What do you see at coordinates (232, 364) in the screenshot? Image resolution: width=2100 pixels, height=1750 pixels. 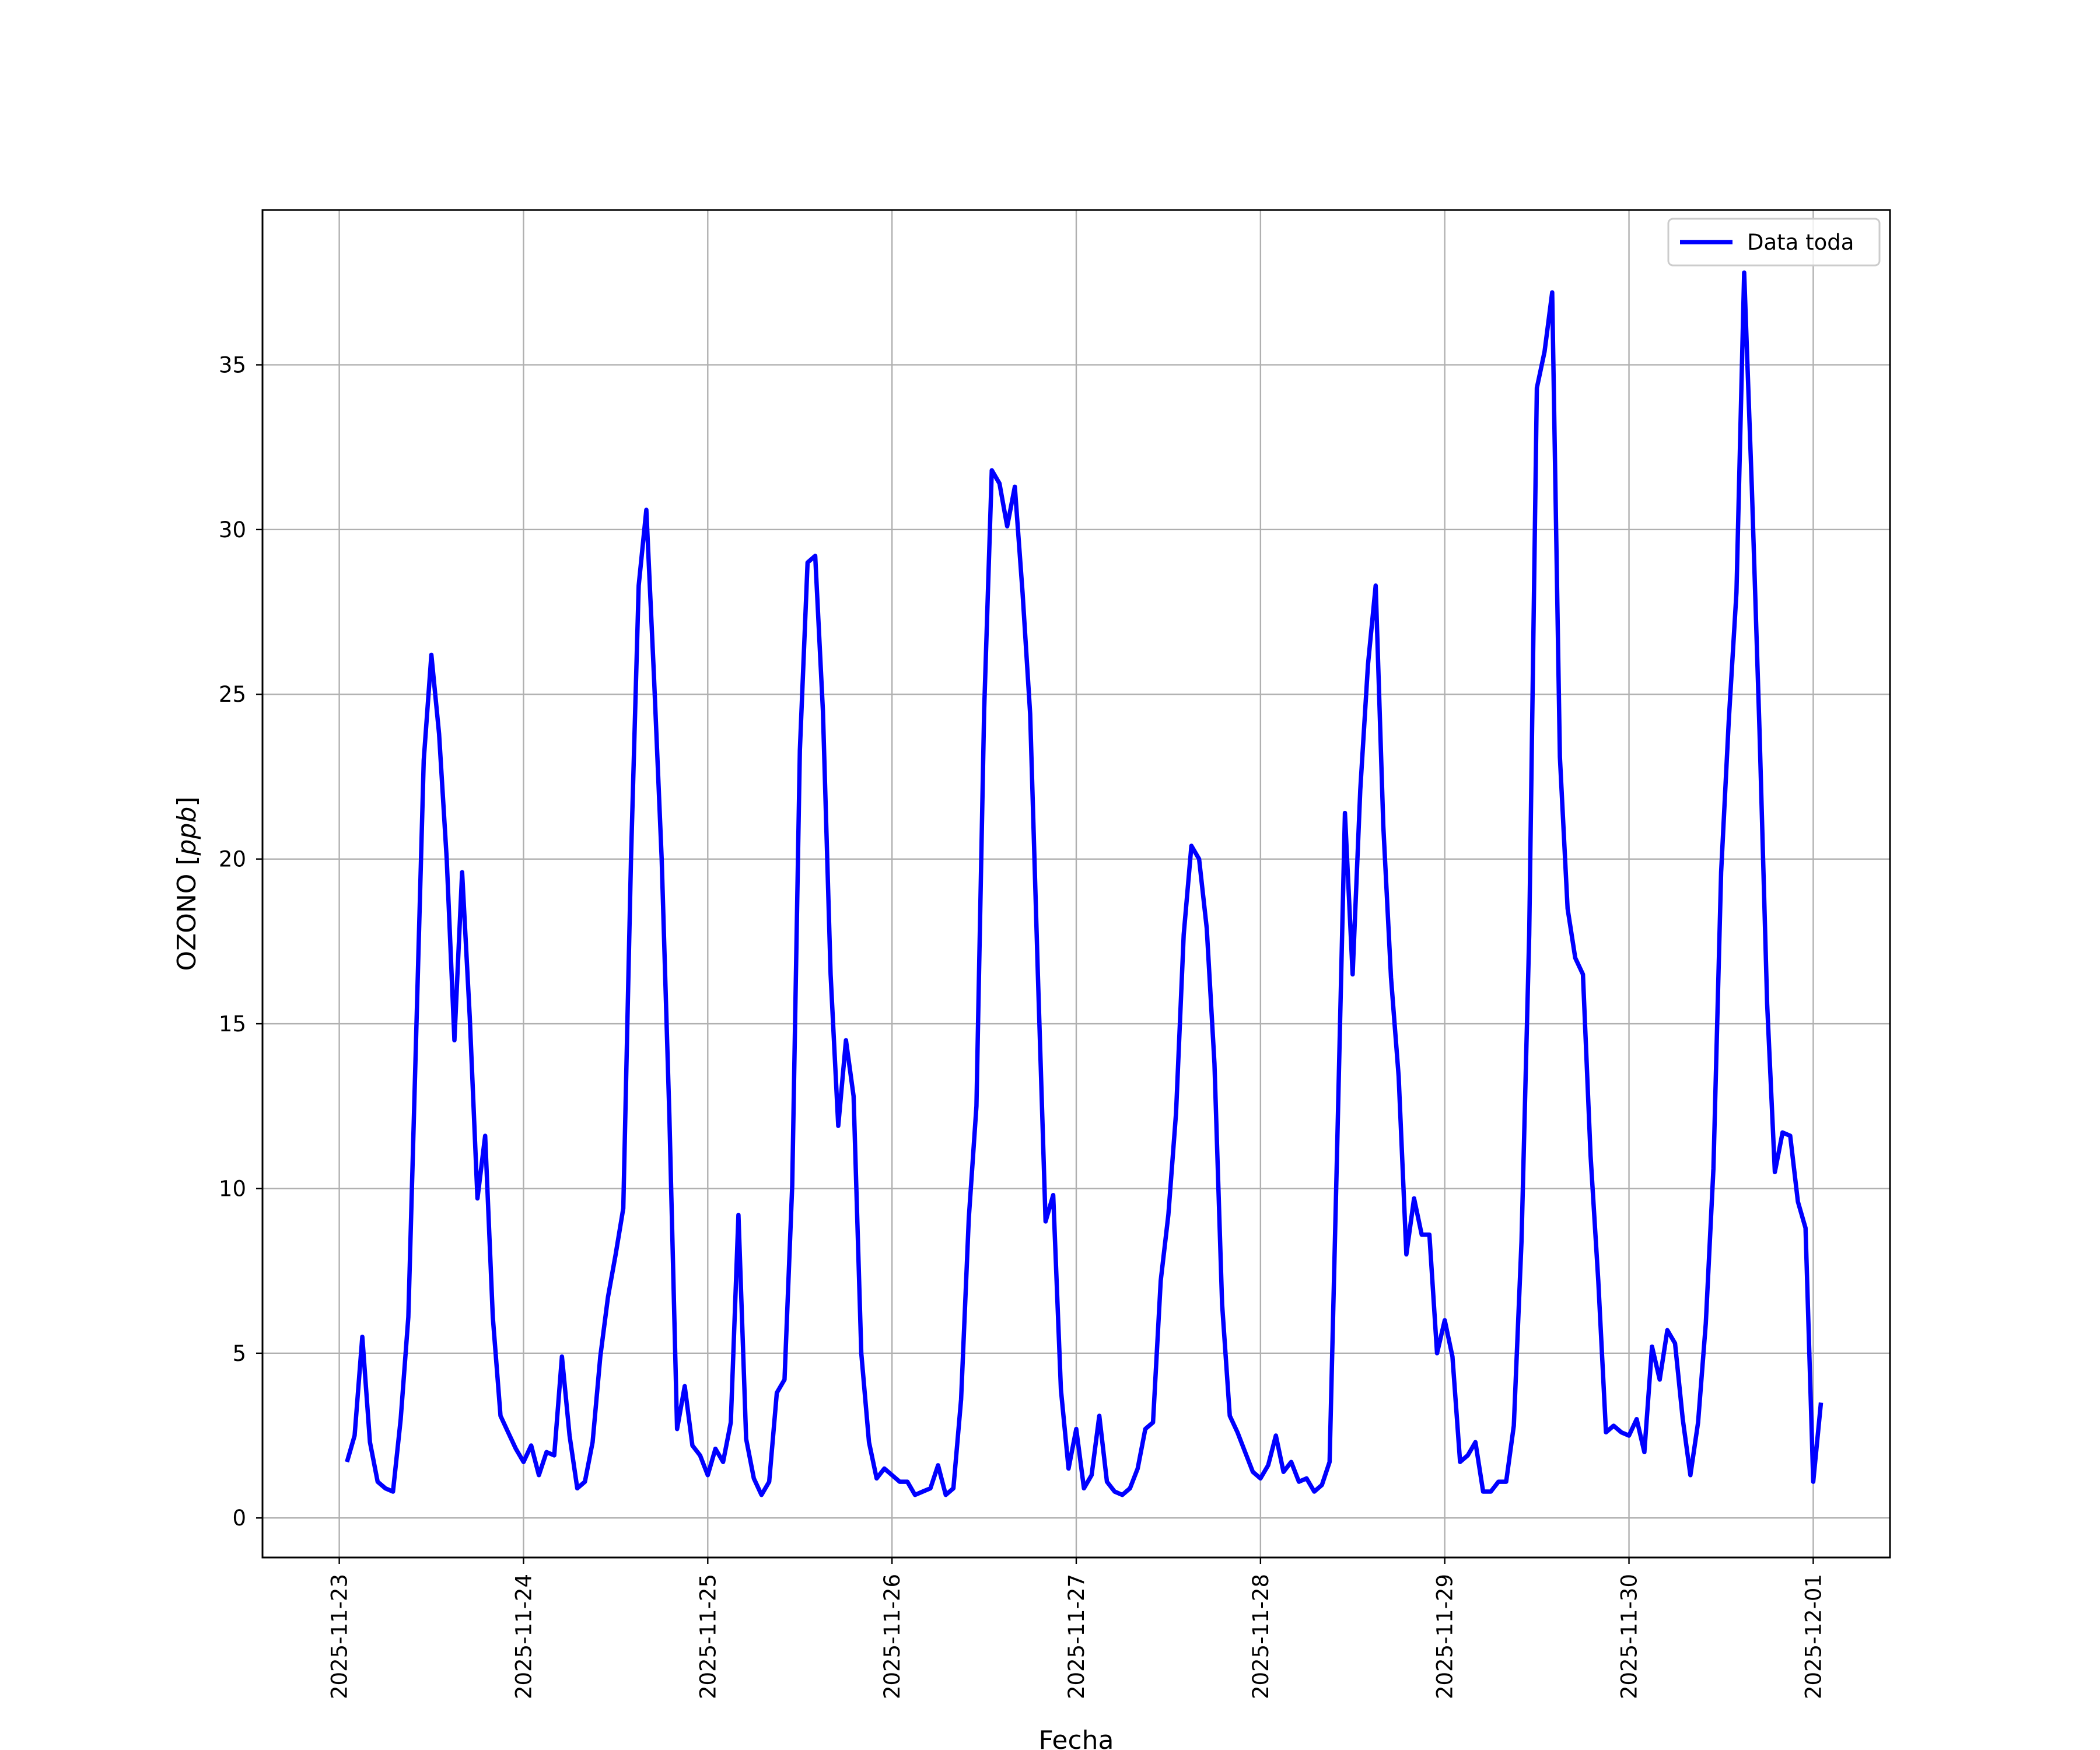 I see `y-tick-label: 35` at bounding box center [232, 364].